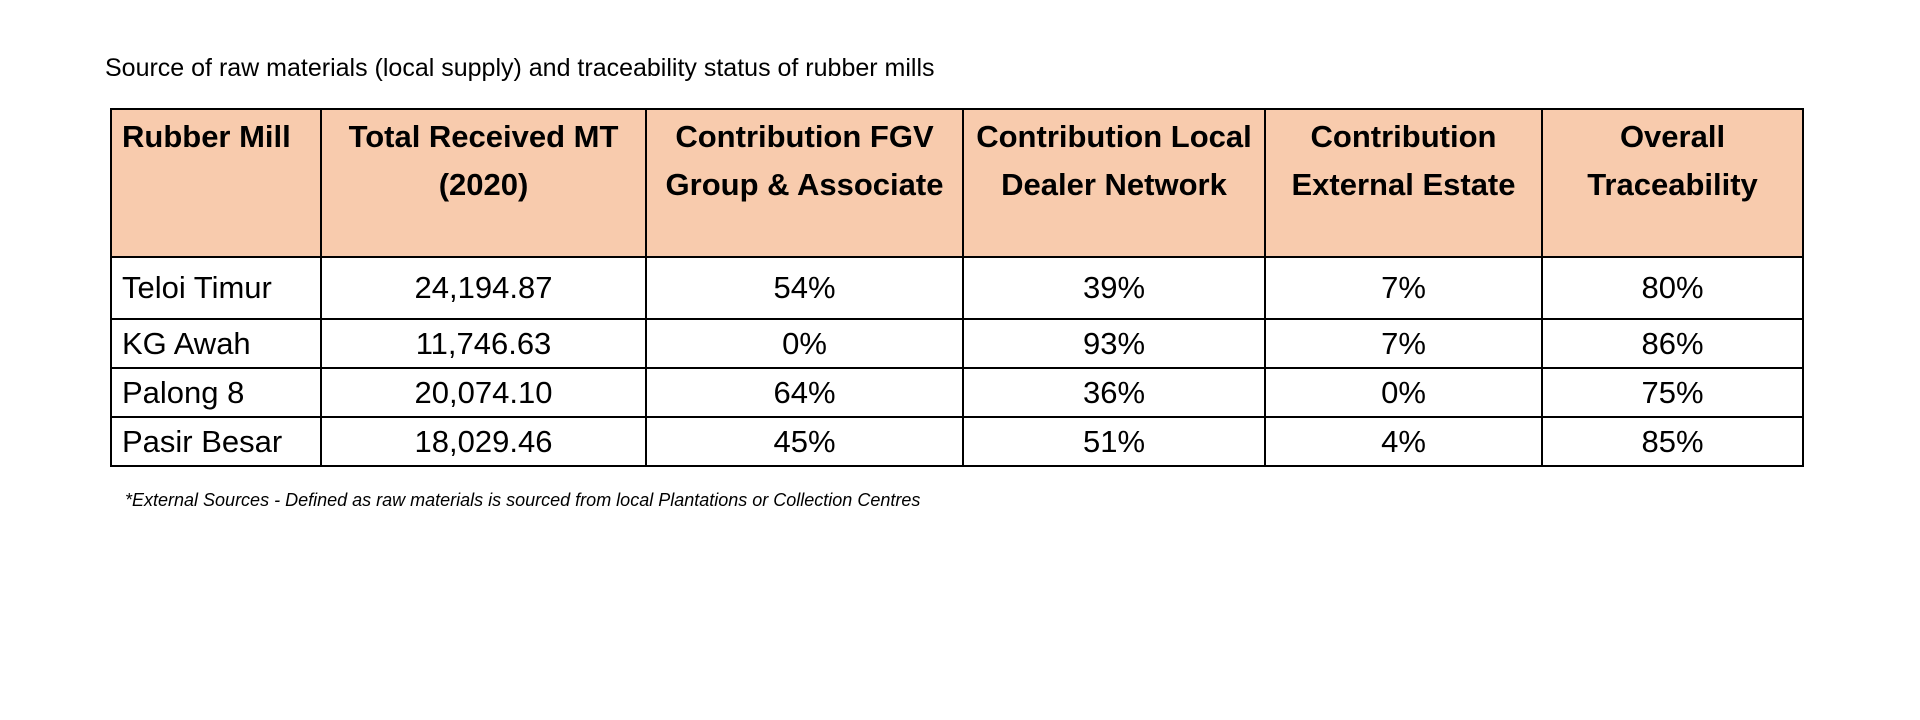  Describe the element at coordinates (216, 288) in the screenshot. I see `cell-mill-name: Teloi Timur` at that location.